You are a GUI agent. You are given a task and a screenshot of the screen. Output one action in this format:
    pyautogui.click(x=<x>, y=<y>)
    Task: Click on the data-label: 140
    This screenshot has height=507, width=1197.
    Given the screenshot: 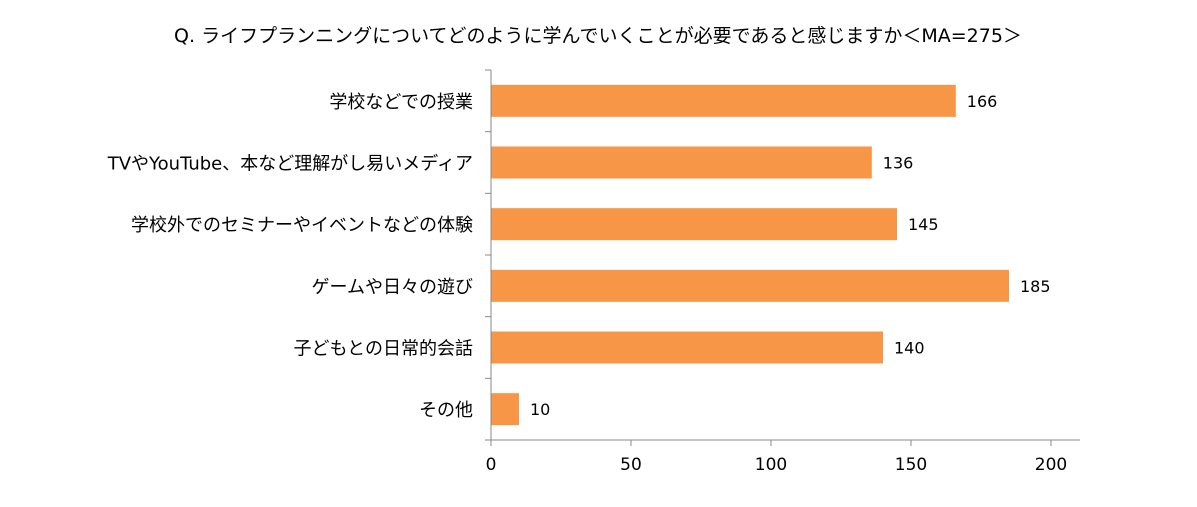 What is the action you would take?
    pyautogui.click(x=909, y=348)
    